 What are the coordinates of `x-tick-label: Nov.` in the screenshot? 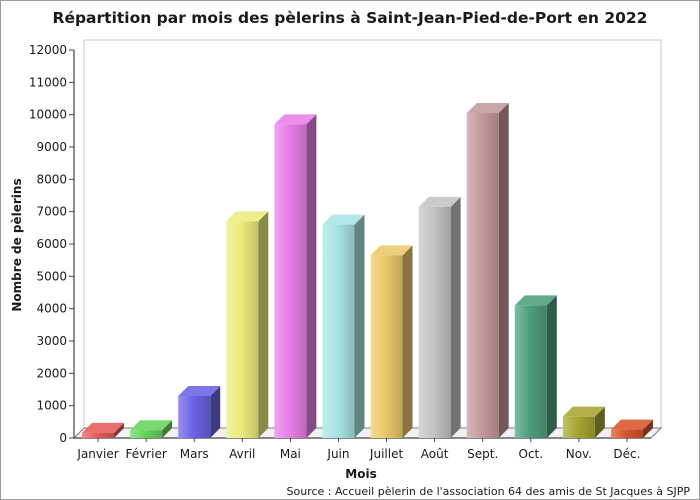 It's located at (579, 454).